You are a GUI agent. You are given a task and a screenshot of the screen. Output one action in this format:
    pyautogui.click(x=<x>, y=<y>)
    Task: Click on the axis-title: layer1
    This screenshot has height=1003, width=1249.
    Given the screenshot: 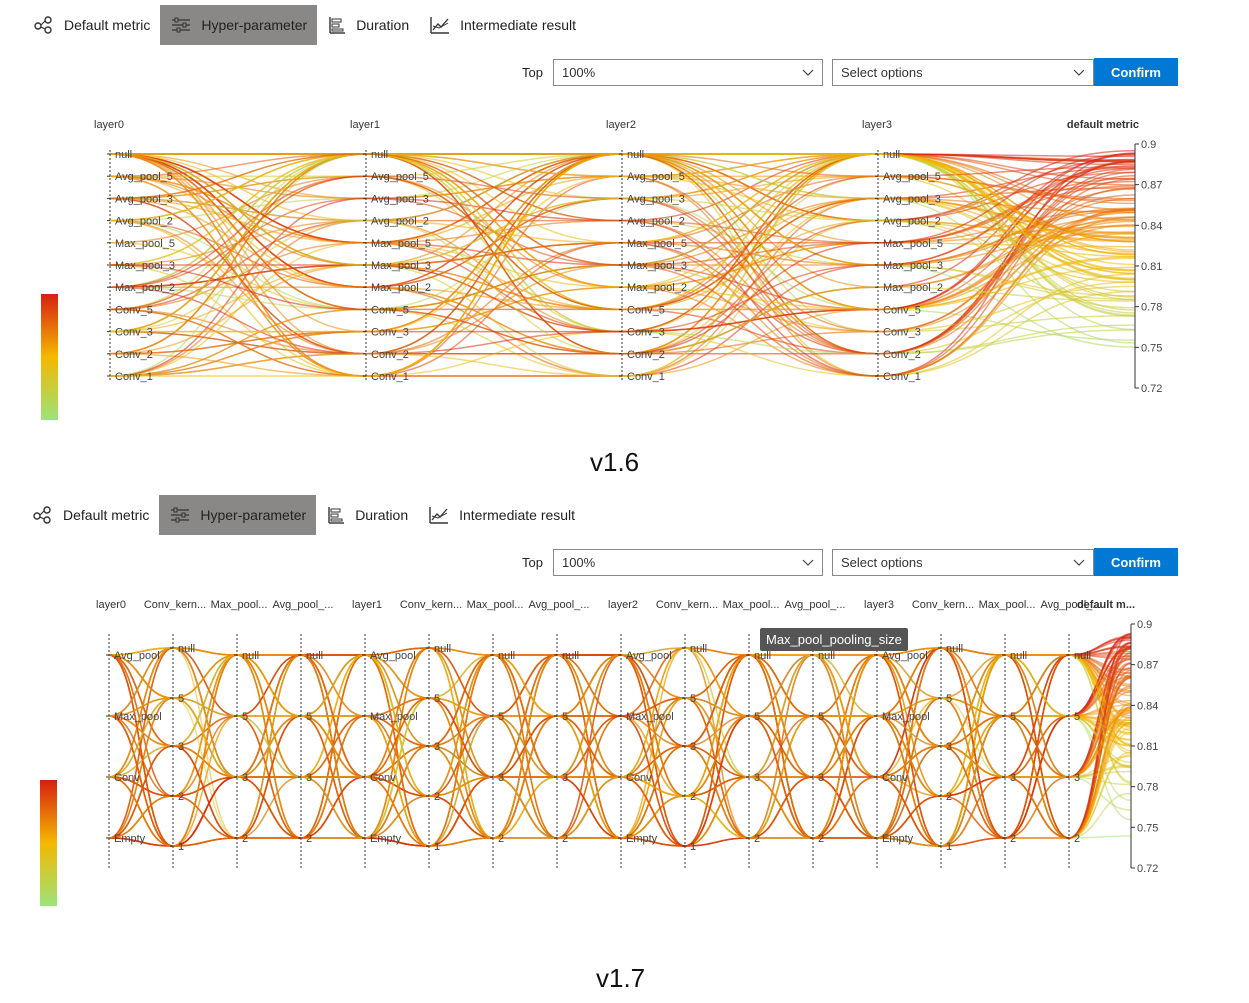 What is the action you would take?
    pyautogui.click(x=367, y=605)
    